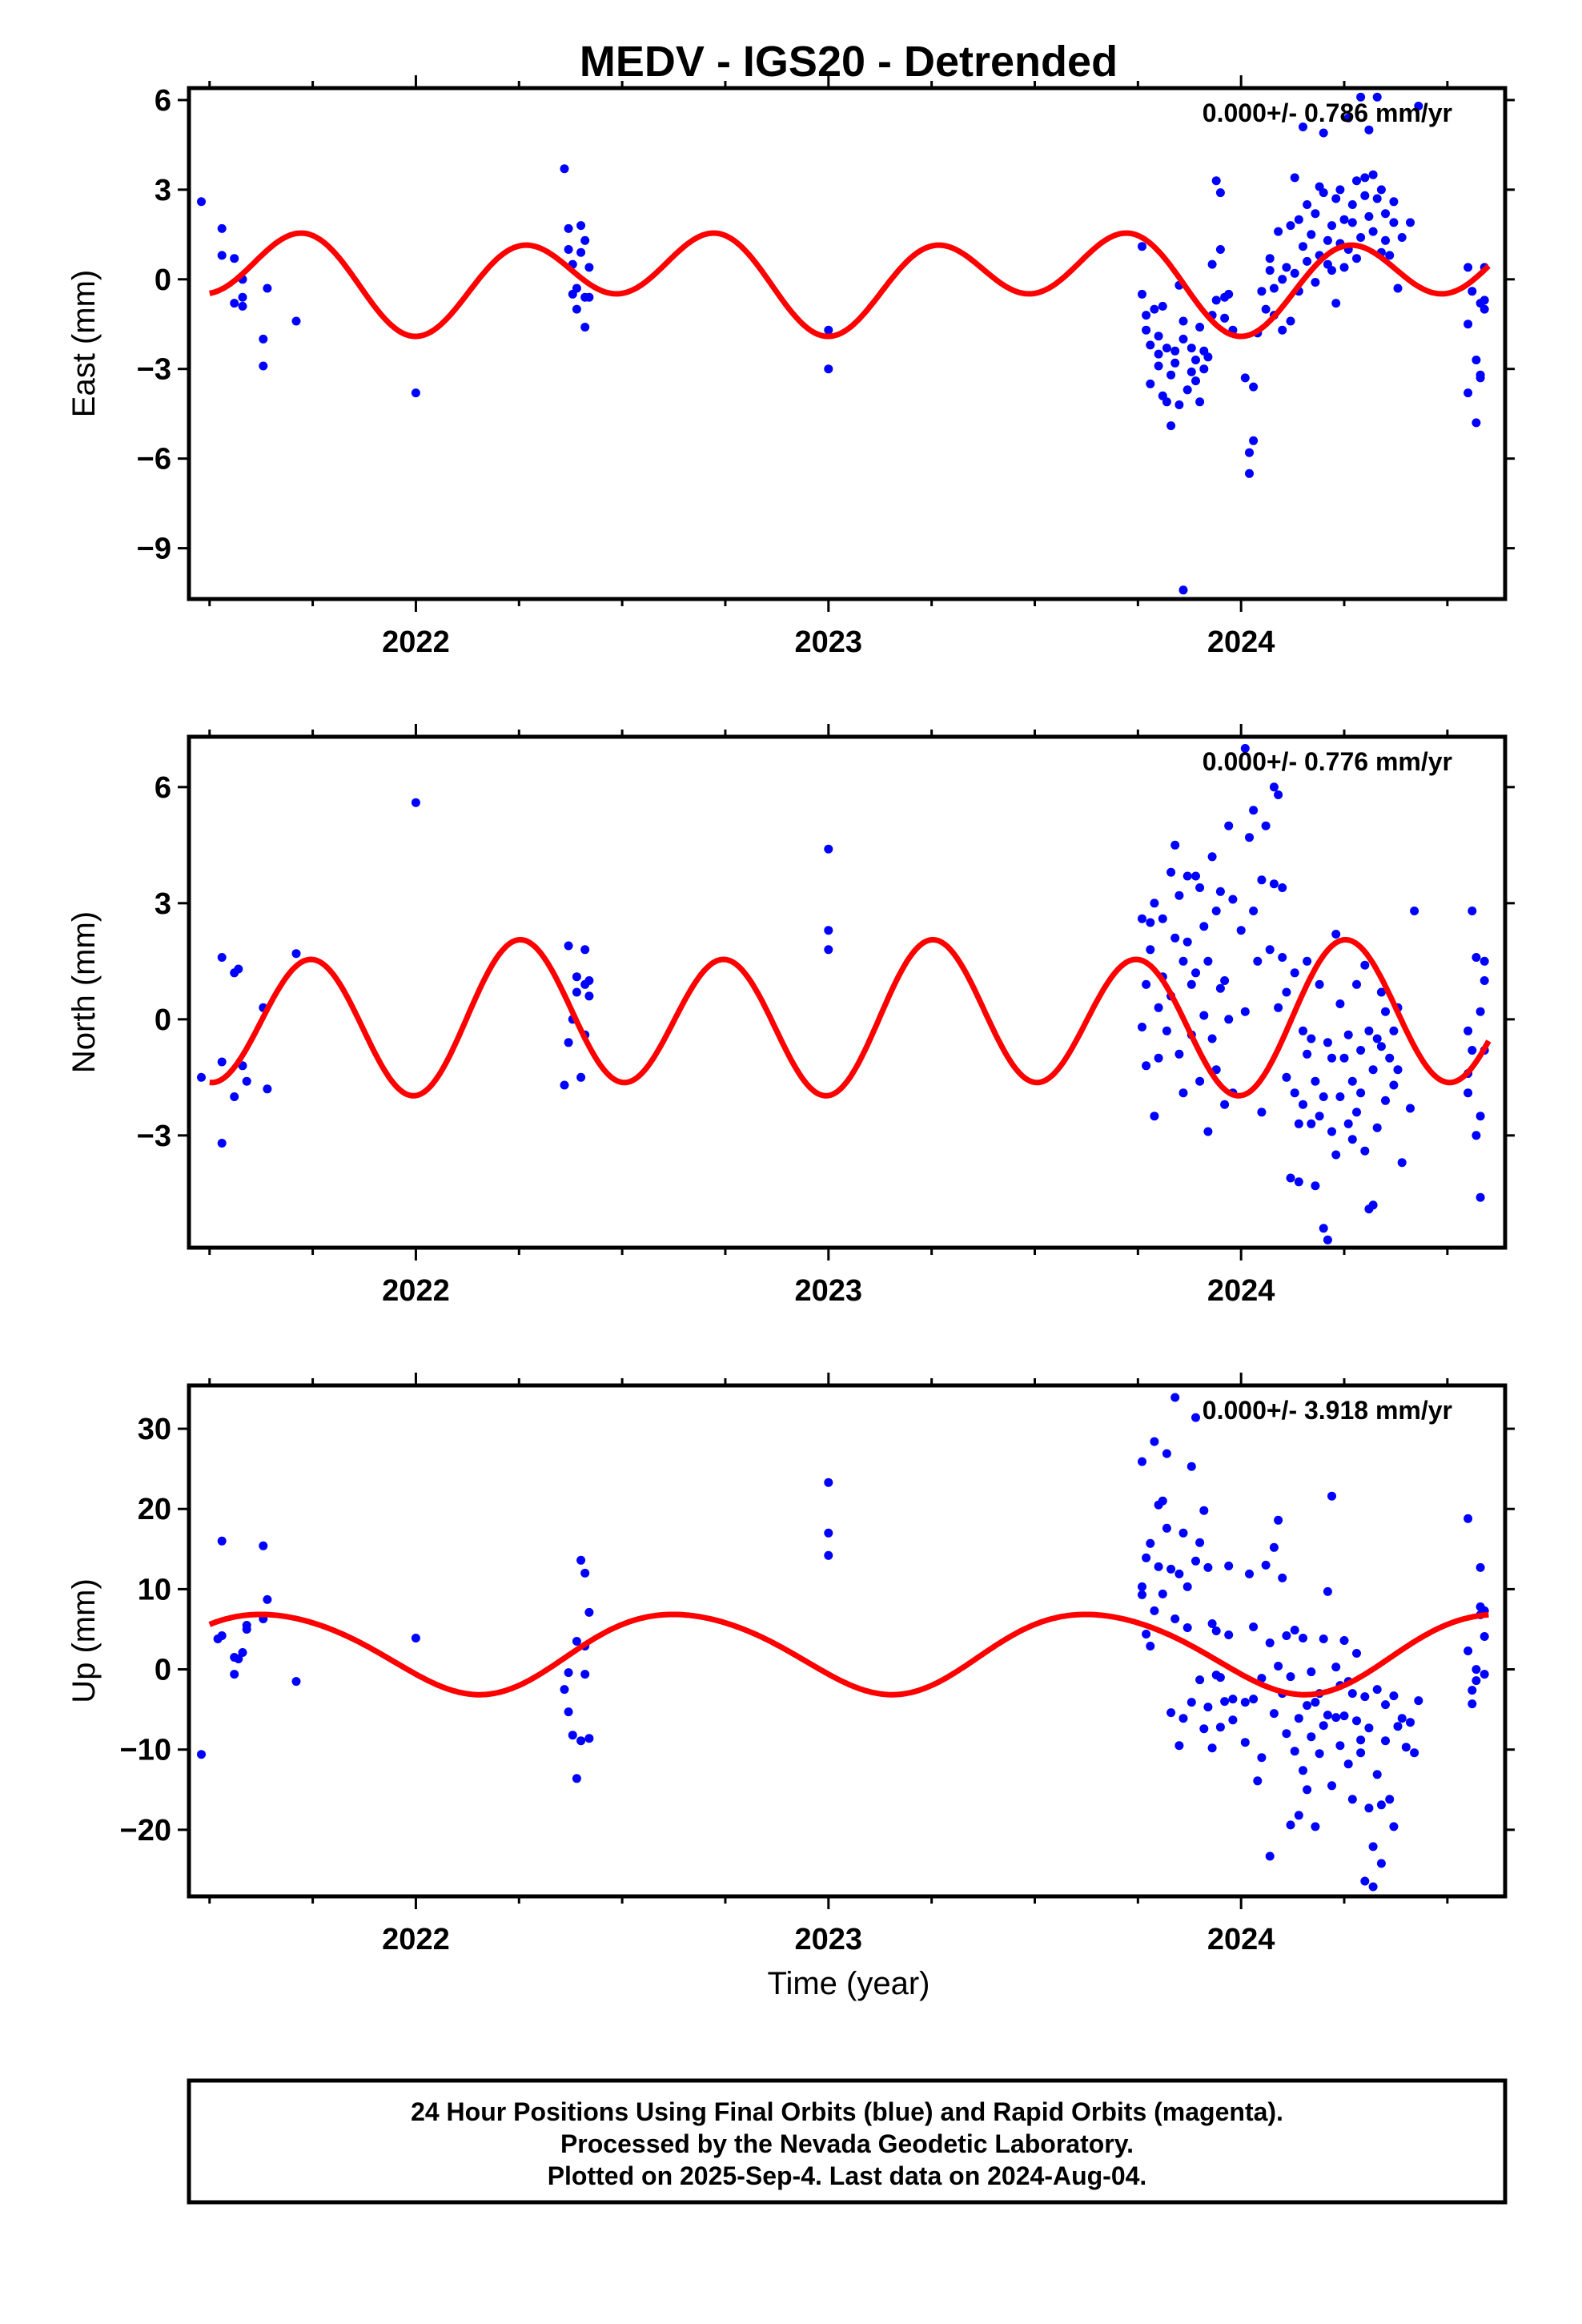  Describe the element at coordinates (163, 904) in the screenshot. I see `north-y-tick-label: 3` at that location.